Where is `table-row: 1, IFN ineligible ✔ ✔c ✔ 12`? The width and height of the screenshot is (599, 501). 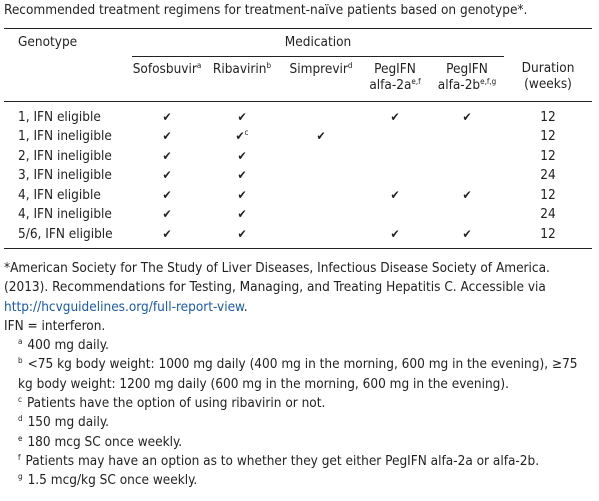 table-row: 1, IFN ineligible ✔ ✔c ✔ 12 is located at coordinates (298, 137).